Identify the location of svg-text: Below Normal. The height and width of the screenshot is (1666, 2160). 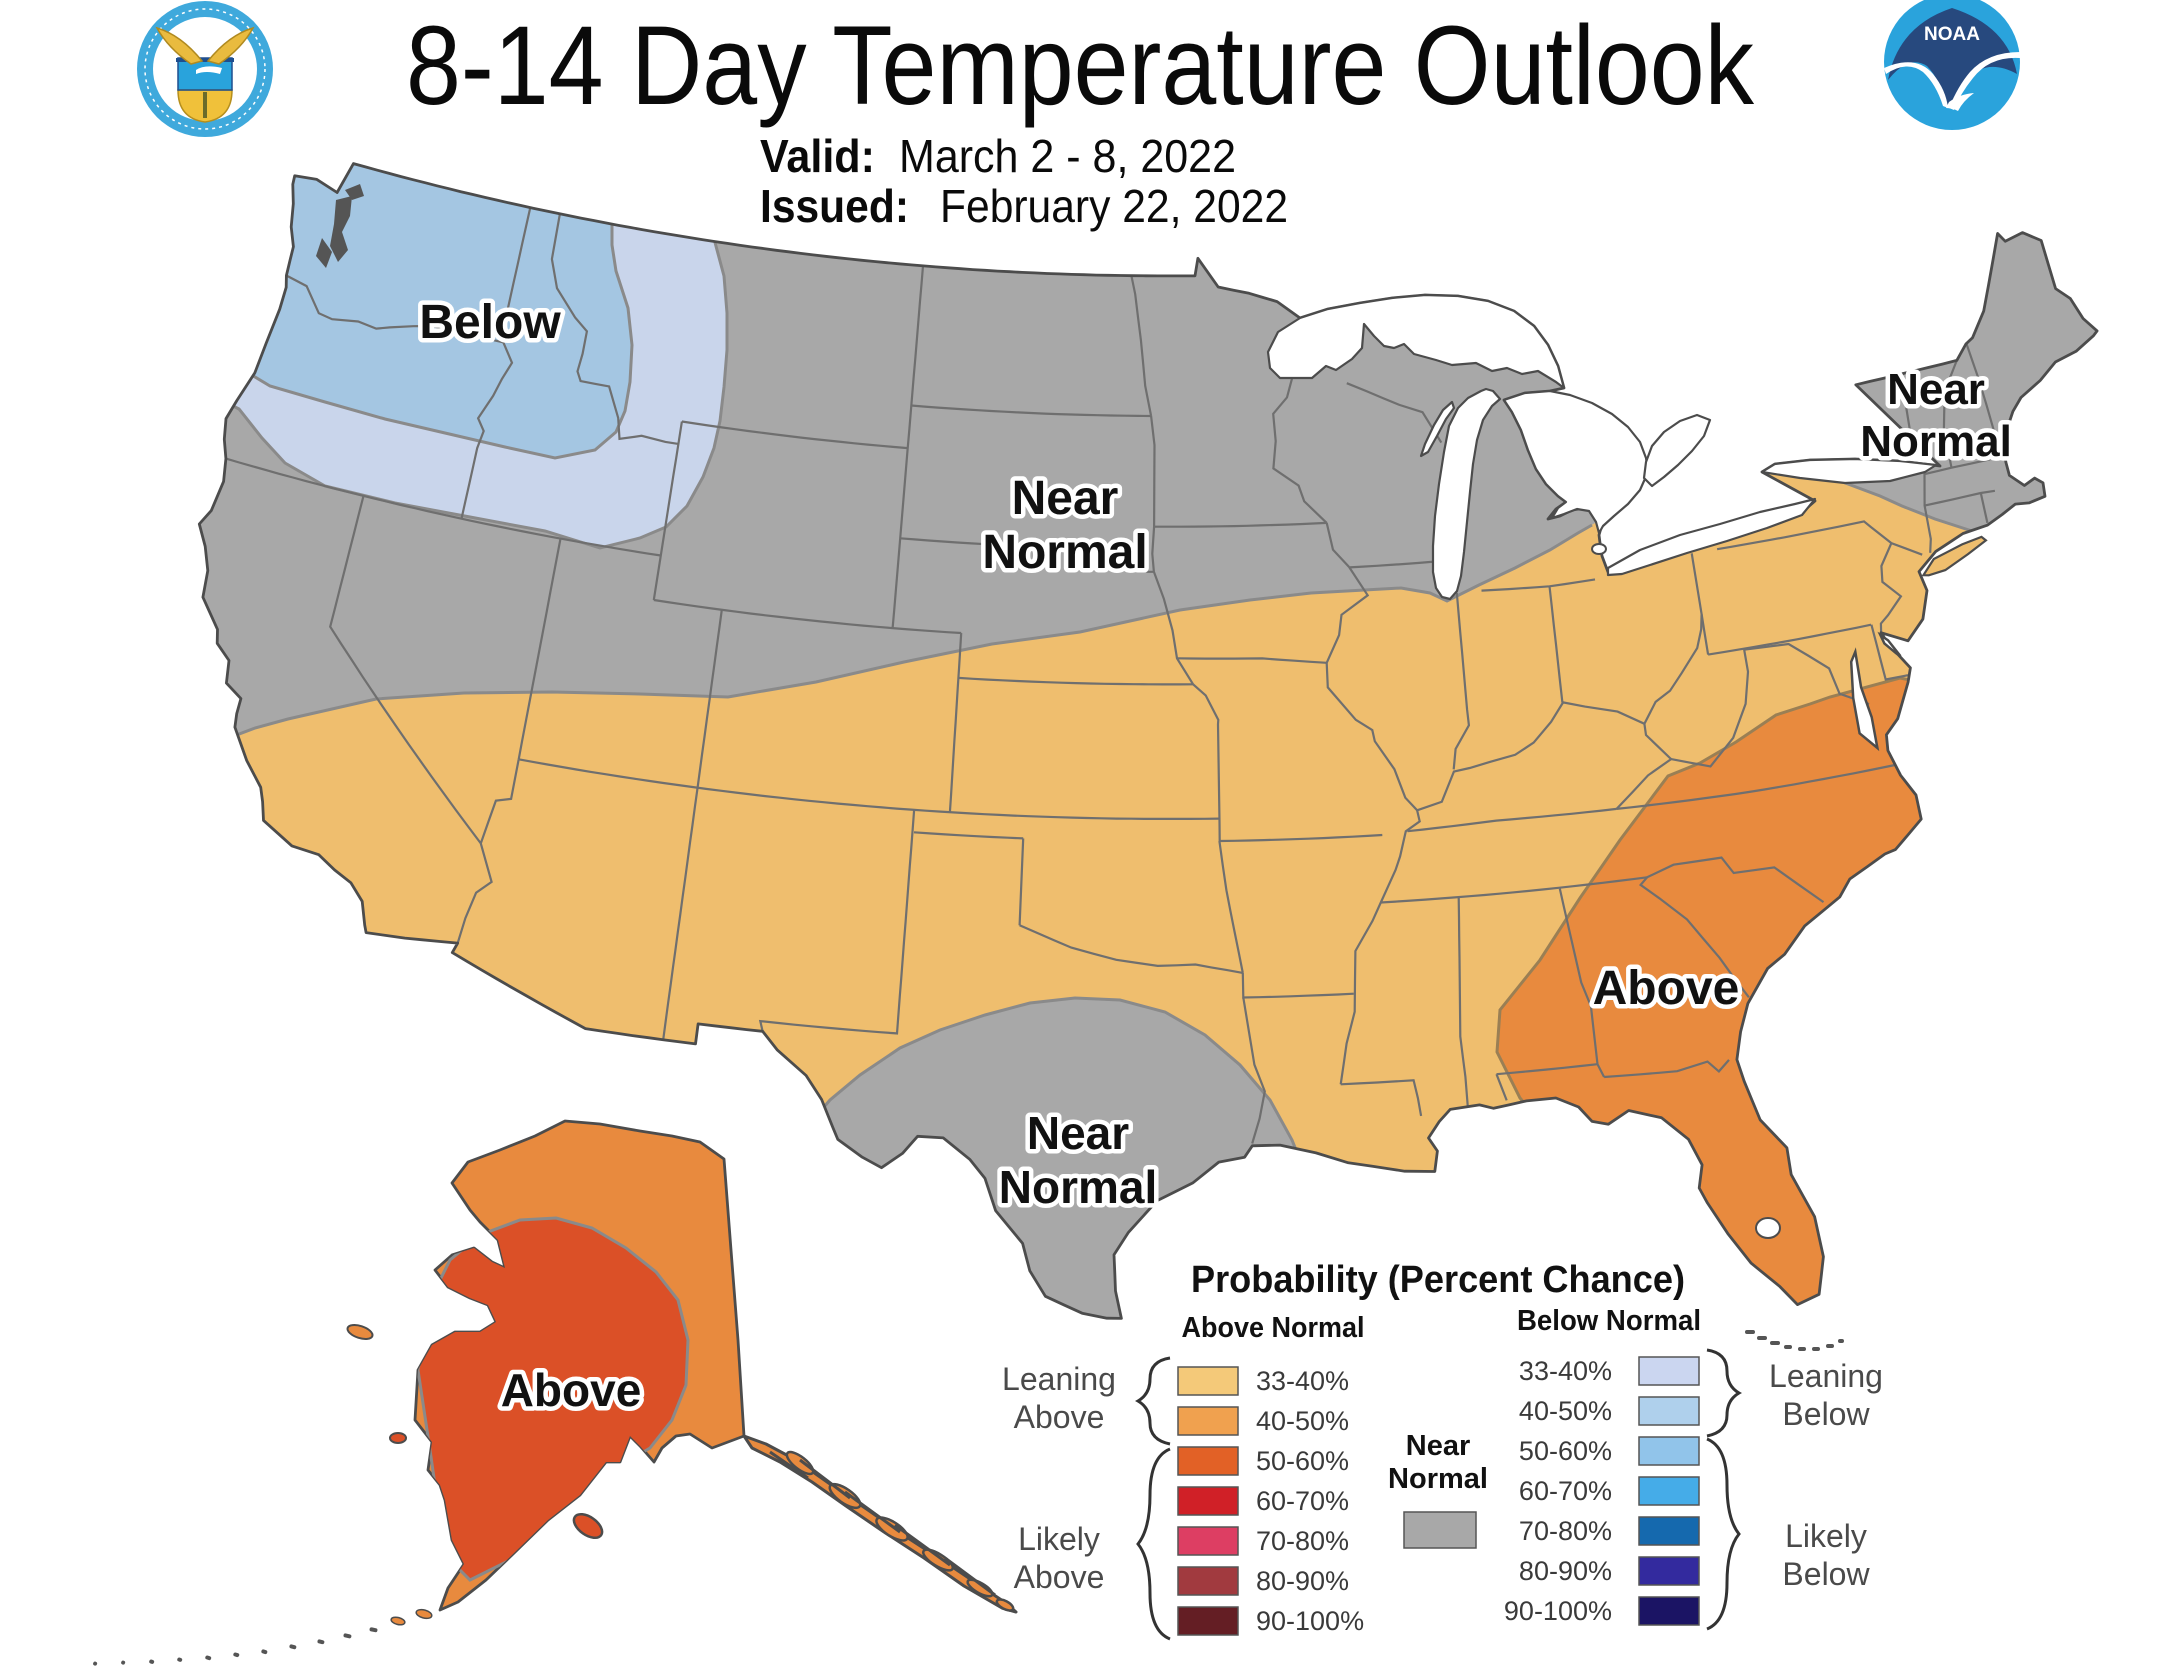
(1609, 1321).